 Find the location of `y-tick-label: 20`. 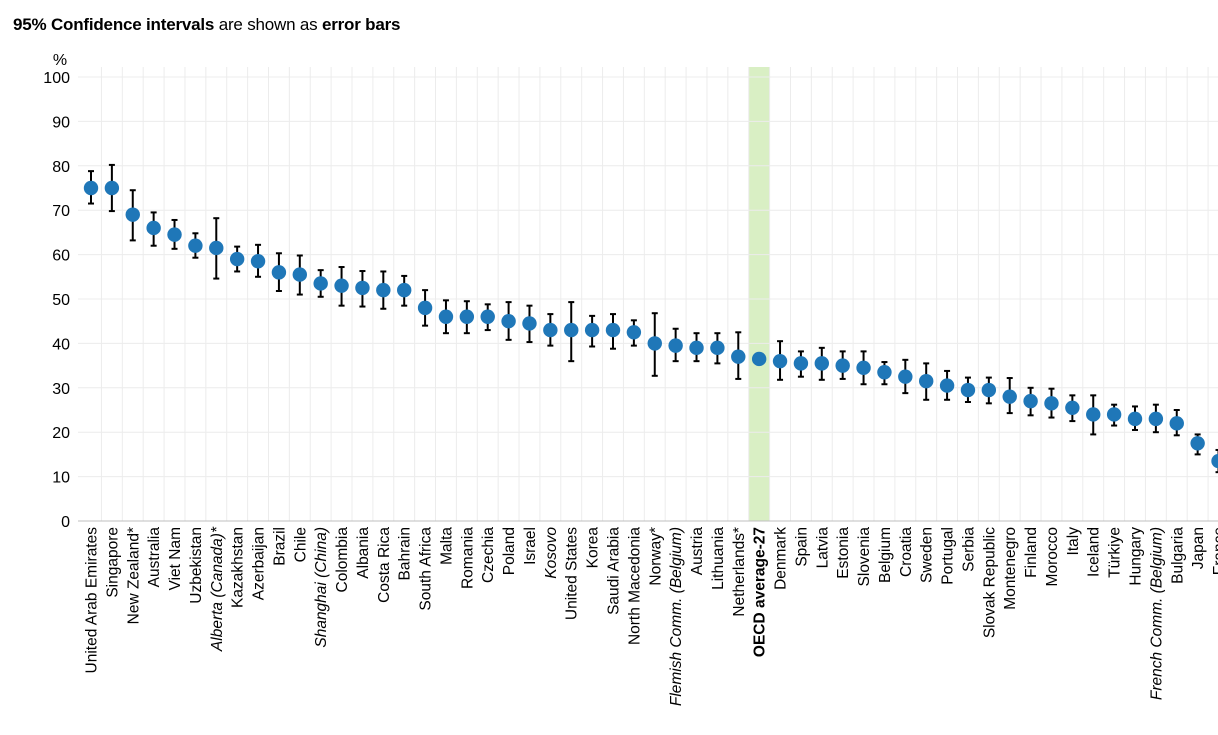

y-tick-label: 20 is located at coordinates (61, 433).